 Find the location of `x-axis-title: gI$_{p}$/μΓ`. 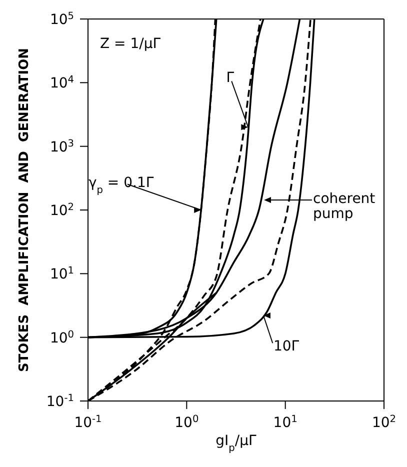

x-axis-title: gI$_{p}$/μΓ is located at coordinates (236, 443).